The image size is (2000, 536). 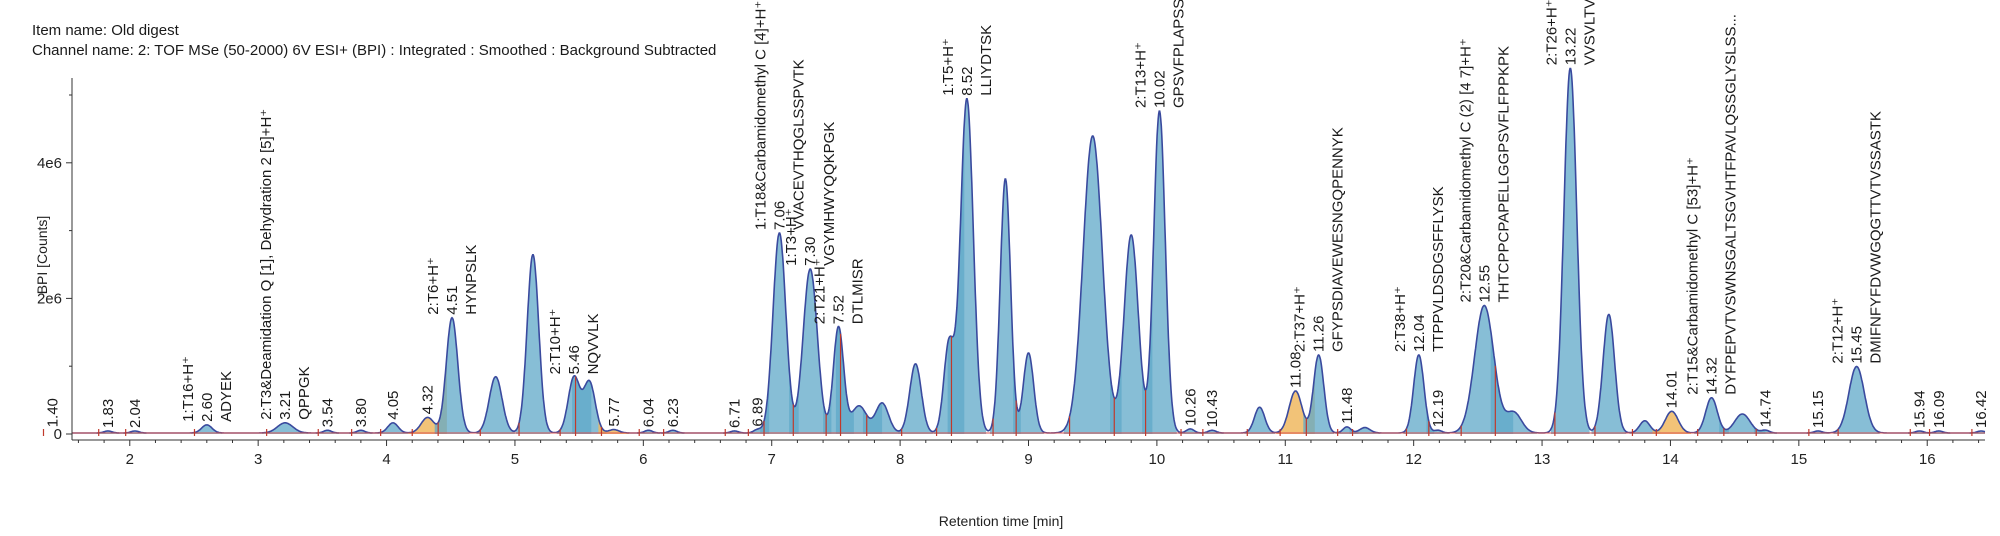 I want to click on peak-annotation-3: 1:T16+H⁺ 2.60 ADYEK, so click(x=207, y=389).